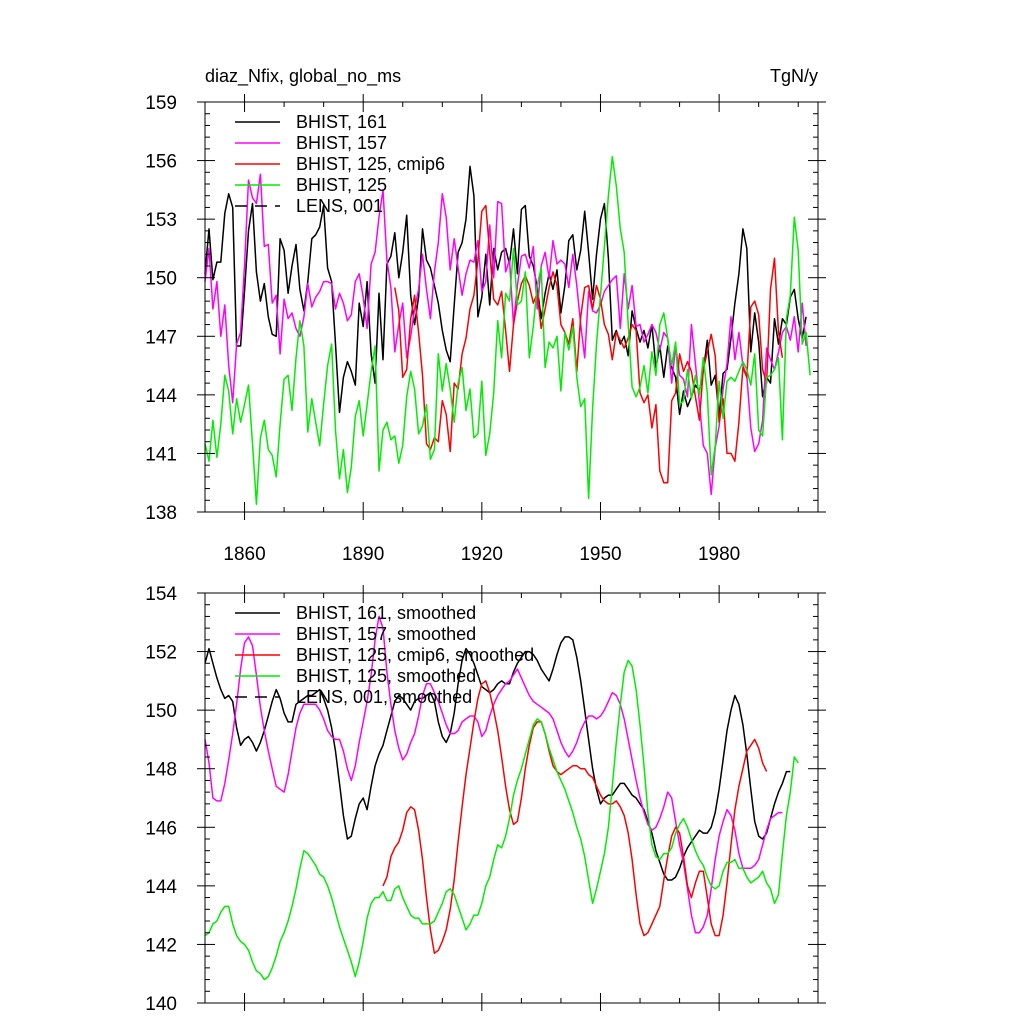  I want to click on y-tick-label: 138, so click(161, 513).